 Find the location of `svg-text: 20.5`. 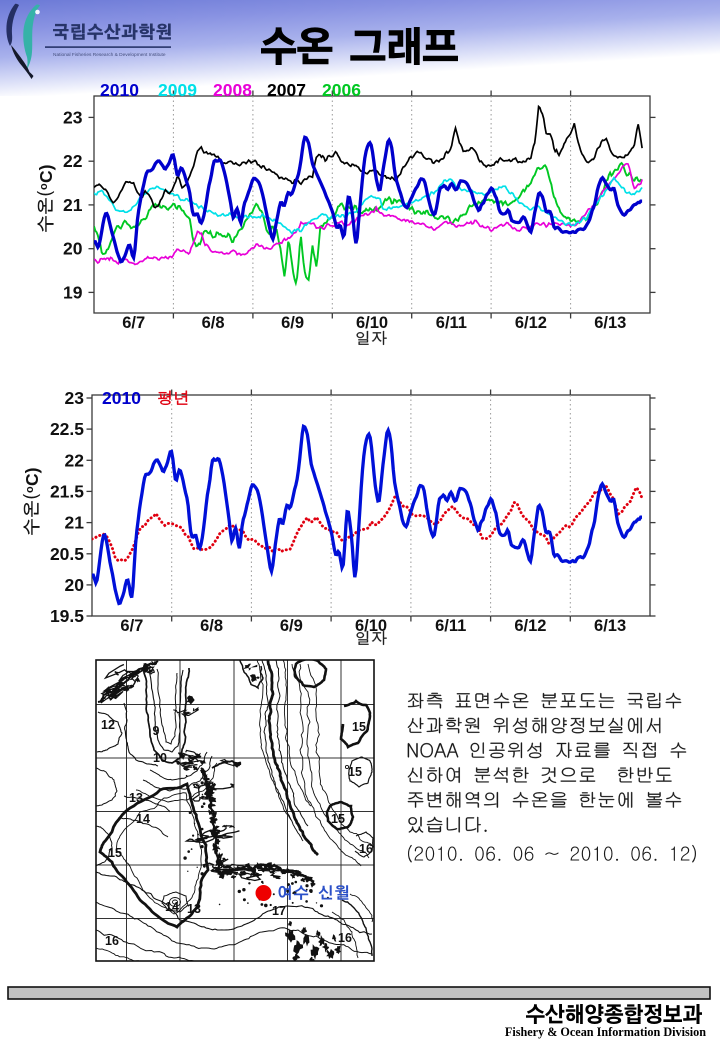

svg-text: 20.5 is located at coordinates (67, 554).